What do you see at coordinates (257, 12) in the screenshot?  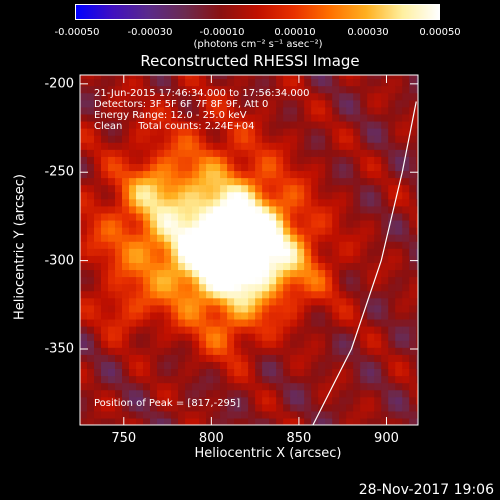 I see `colorbar` at bounding box center [257, 12].